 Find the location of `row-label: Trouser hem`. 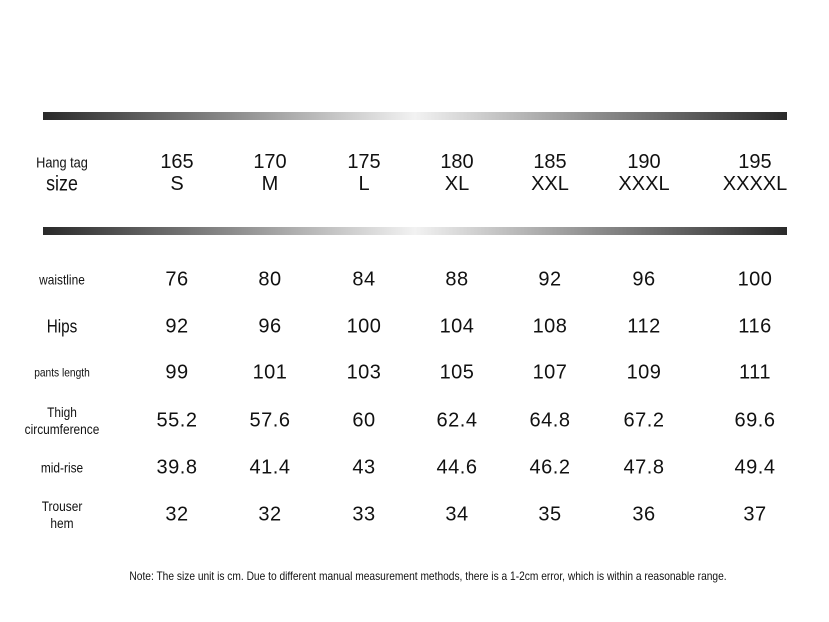

row-label: Trouser hem is located at coordinates (62, 515).